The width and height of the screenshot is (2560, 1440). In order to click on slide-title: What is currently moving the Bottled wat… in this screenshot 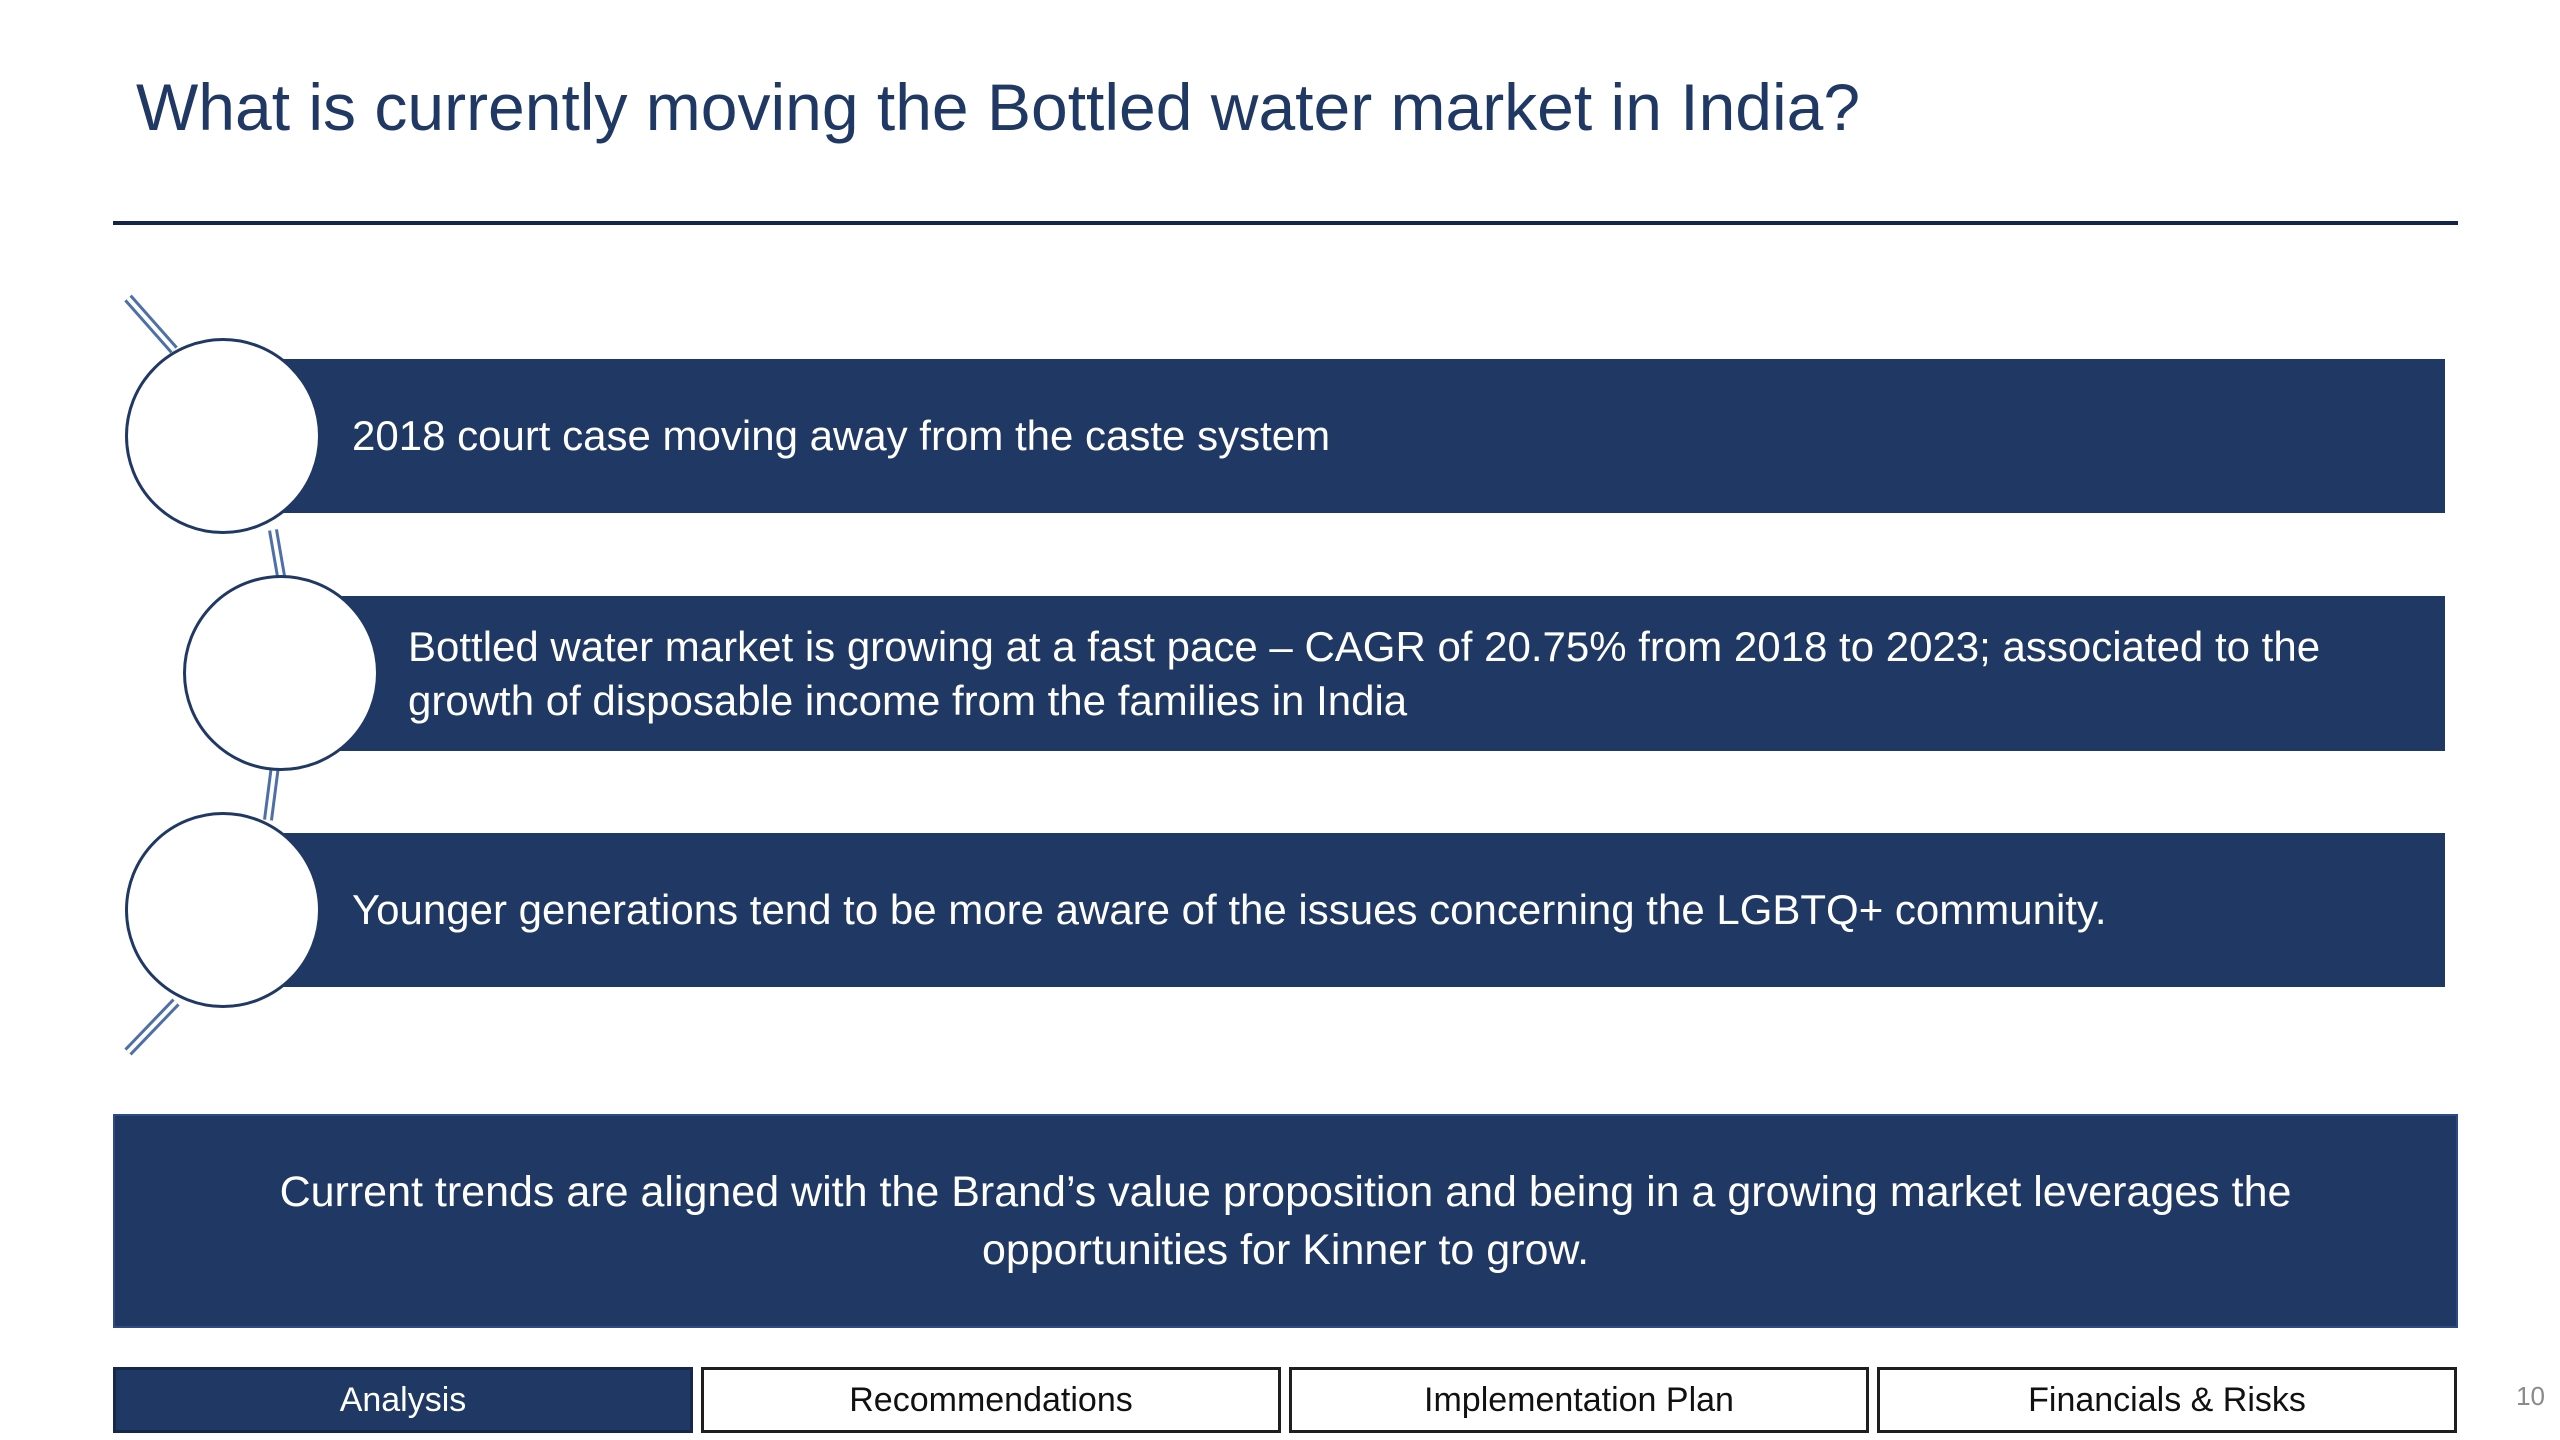, I will do `click(998, 107)`.